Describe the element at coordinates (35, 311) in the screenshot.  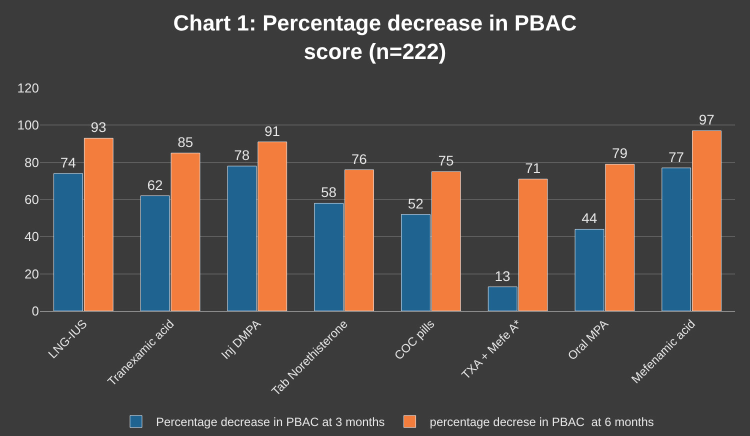
I see `y-tick-label: 0` at that location.